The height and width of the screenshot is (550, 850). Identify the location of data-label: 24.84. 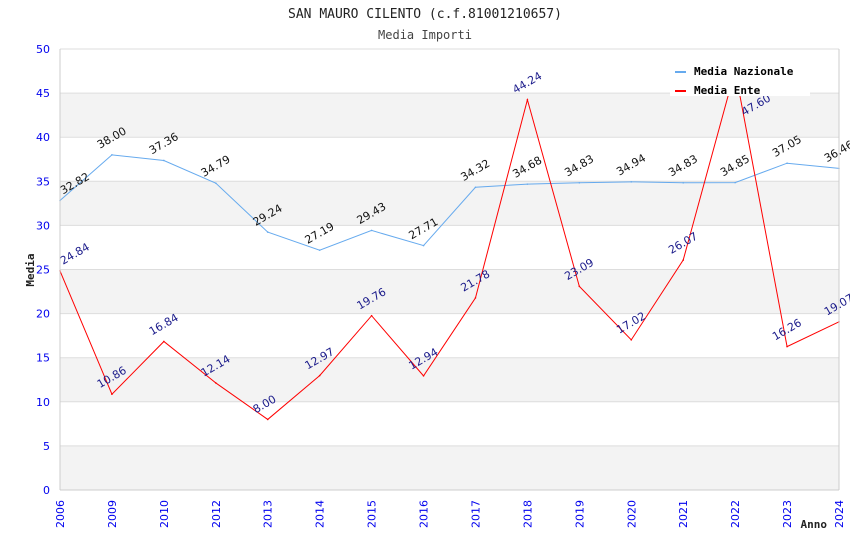
(75, 254).